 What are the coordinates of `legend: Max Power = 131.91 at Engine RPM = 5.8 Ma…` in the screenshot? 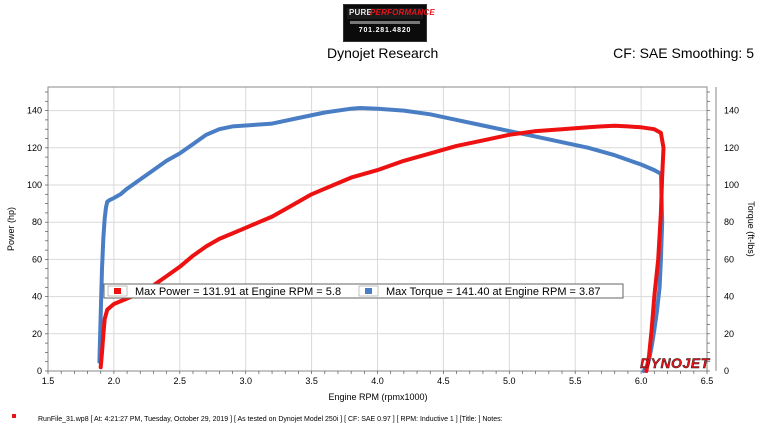 It's located at (363, 291).